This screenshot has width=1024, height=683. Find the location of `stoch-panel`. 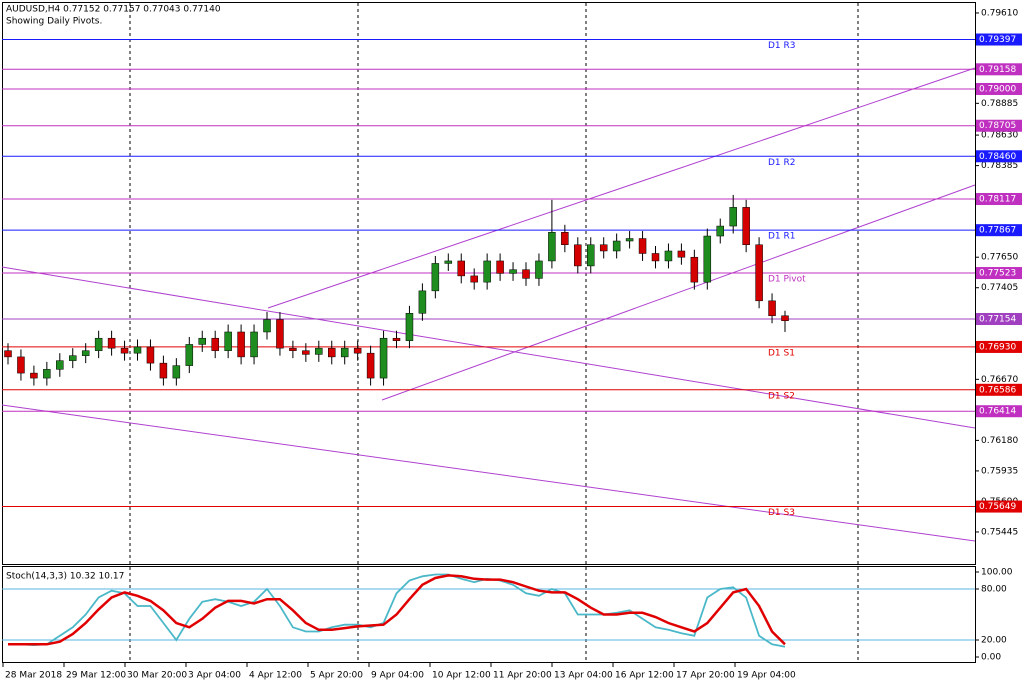

stoch-panel is located at coordinates (489, 614).